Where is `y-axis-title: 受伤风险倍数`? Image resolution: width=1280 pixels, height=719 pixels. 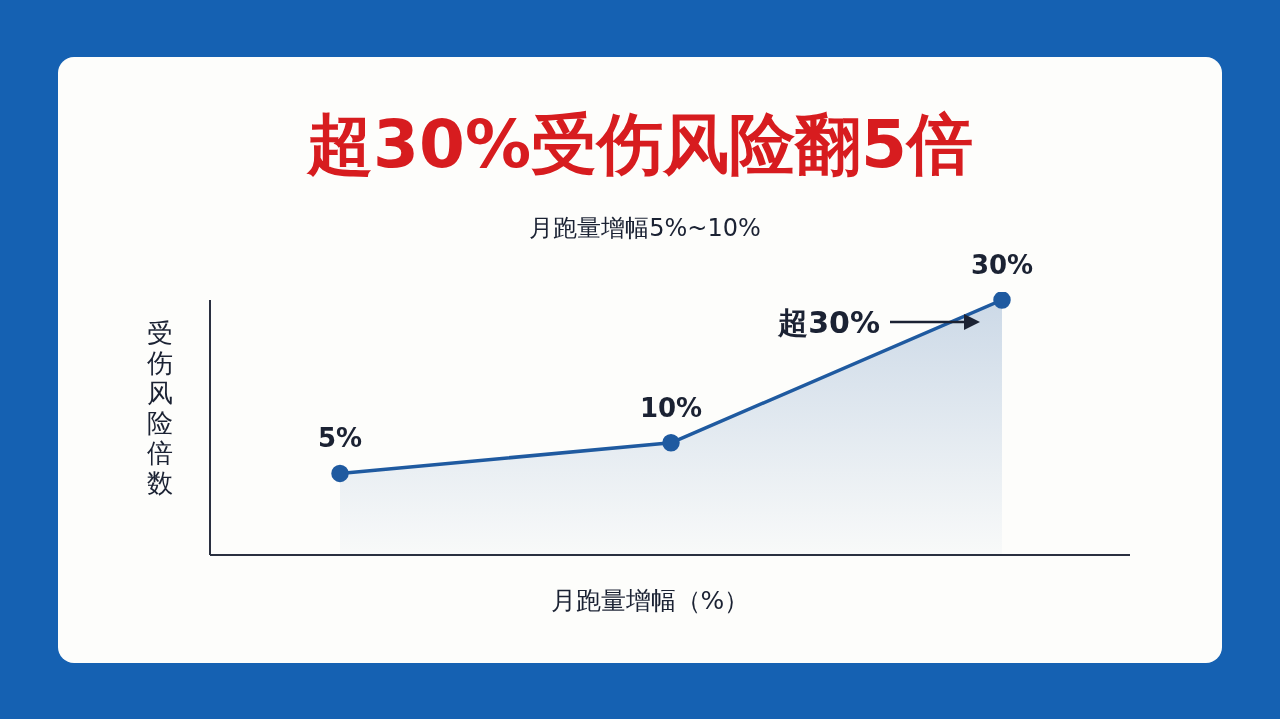
y-axis-title: 受伤风险倍数 is located at coordinates (160, 408).